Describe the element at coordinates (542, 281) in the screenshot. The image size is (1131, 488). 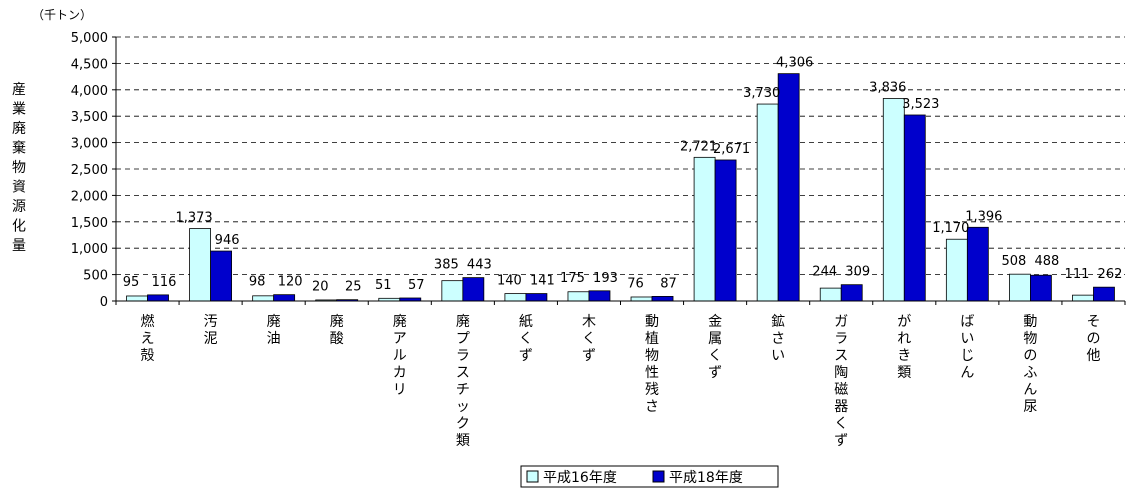
I see `data-label: 141` at that location.